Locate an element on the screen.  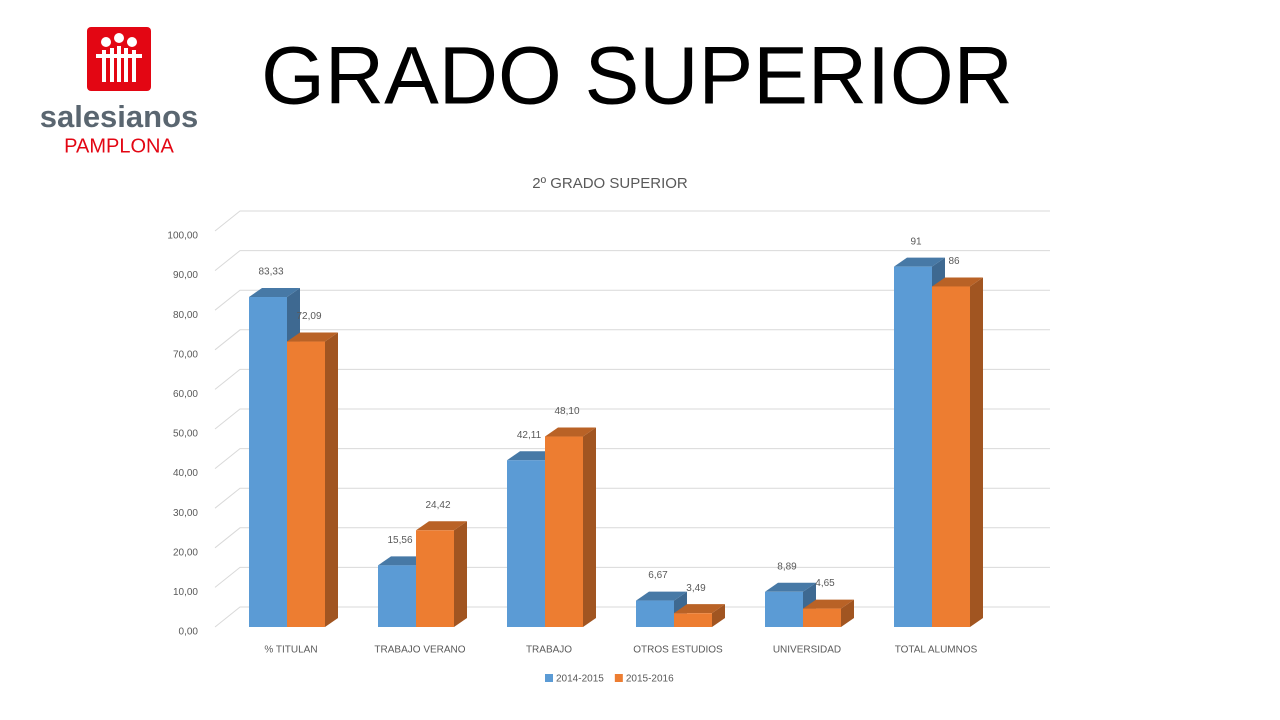
logo: salesianos PAMPLONA is located at coordinates (119, 92).